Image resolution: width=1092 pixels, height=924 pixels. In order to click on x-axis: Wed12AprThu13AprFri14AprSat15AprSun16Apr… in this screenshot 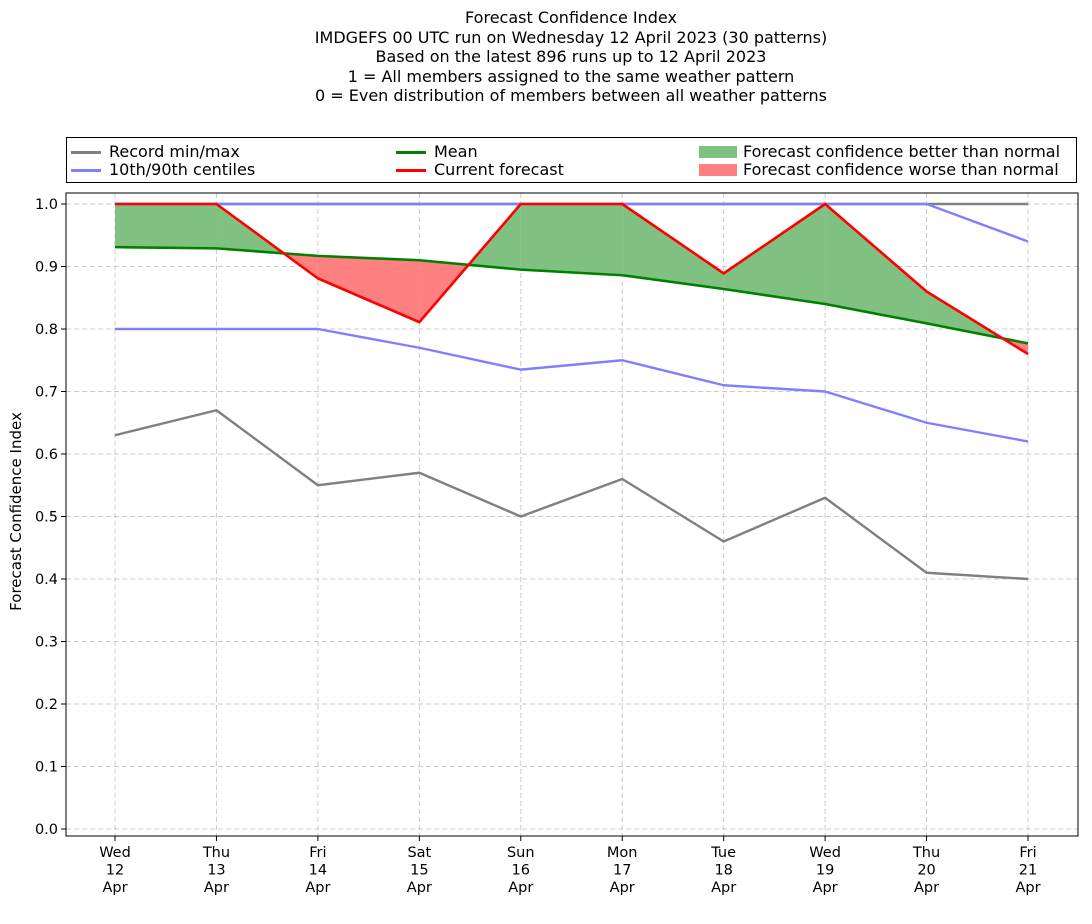, I will do `click(570, 866)`.